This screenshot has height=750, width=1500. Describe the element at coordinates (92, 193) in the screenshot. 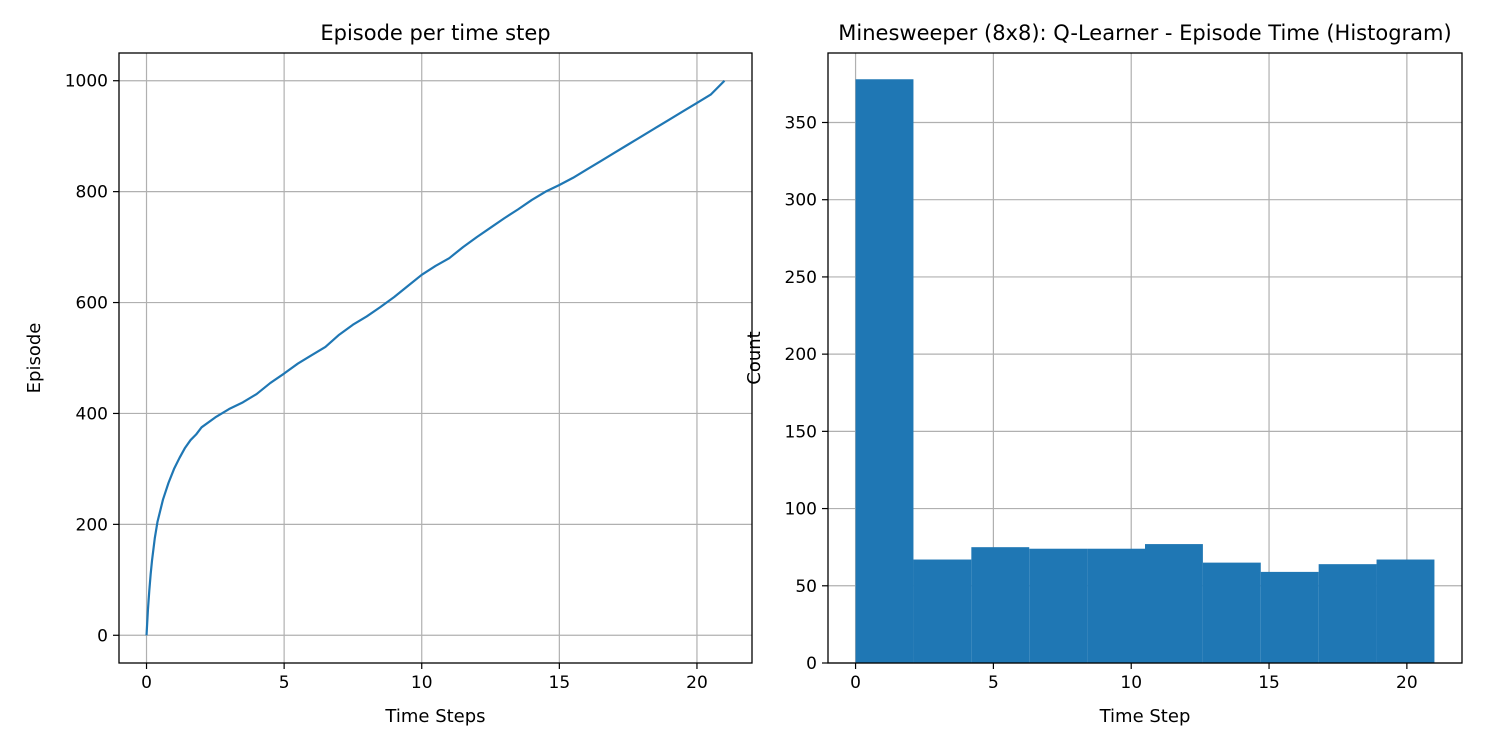

I see `y-tick-label: 800` at that location.